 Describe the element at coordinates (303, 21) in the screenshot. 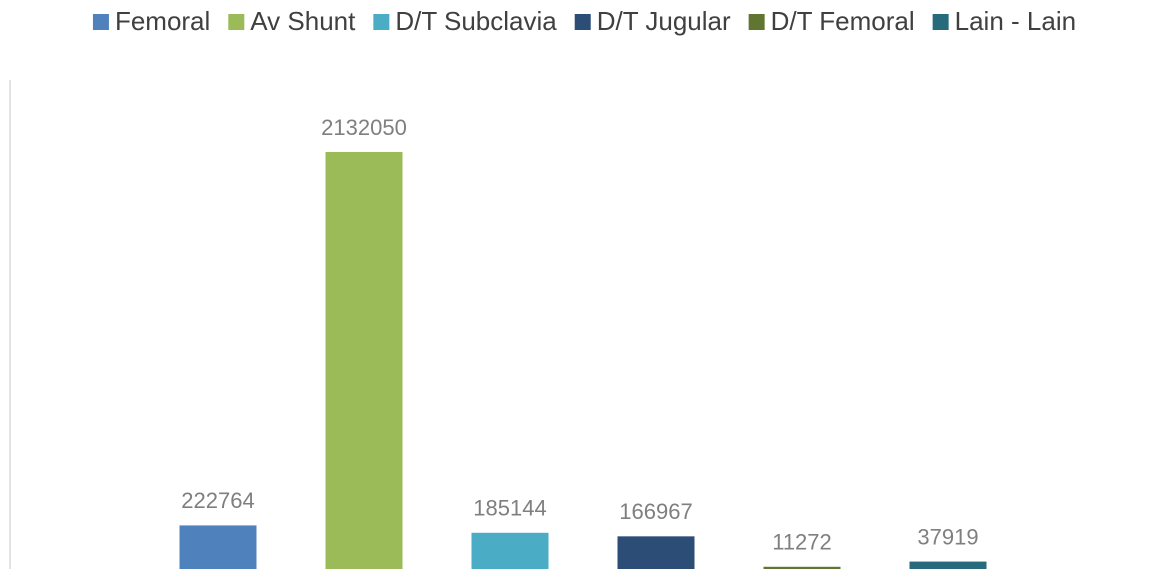

I see `legend-label: Av Shunt` at that location.